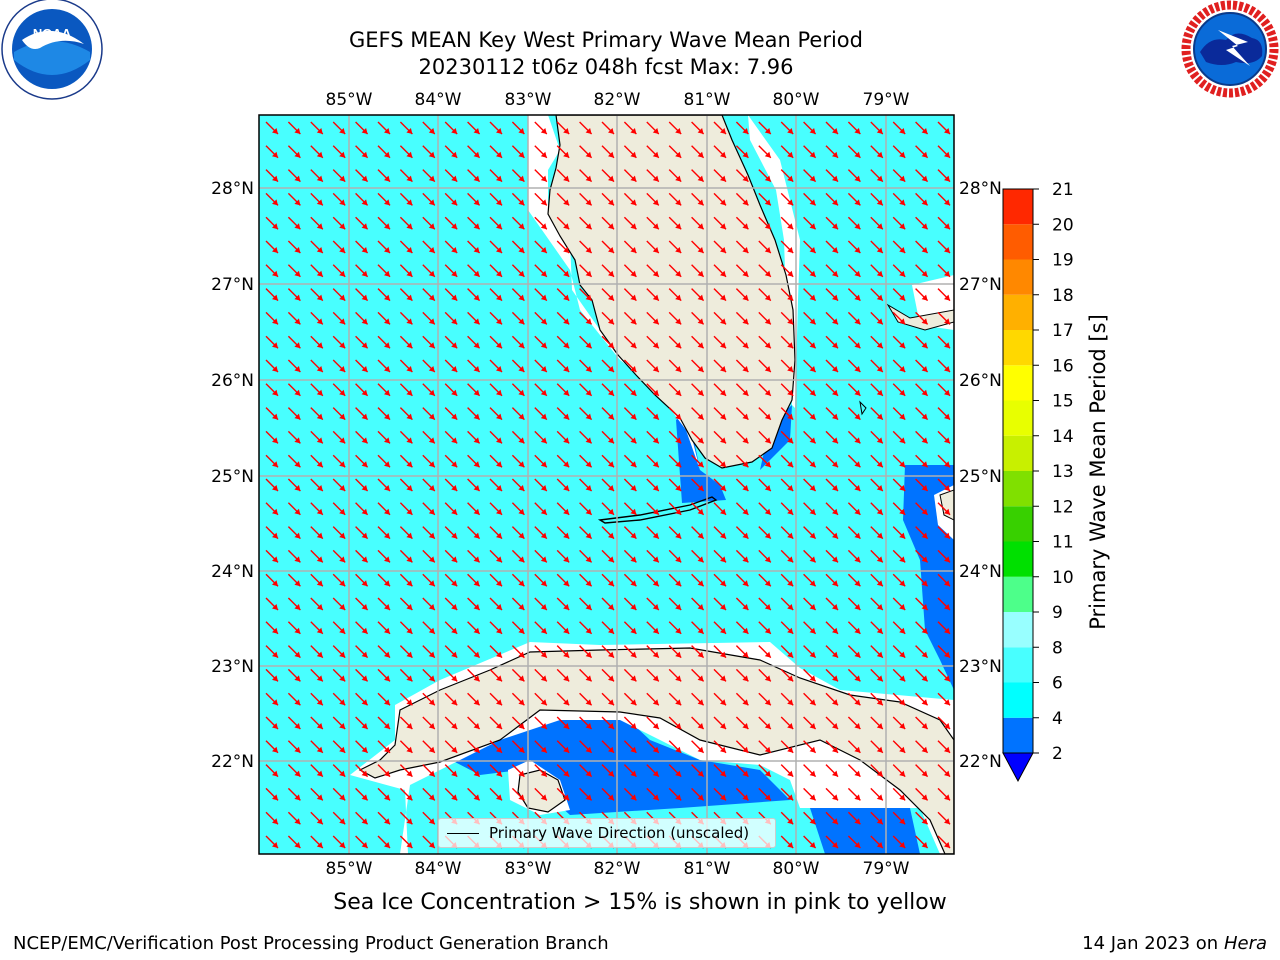  Describe the element at coordinates (232, 475) in the screenshot. I see `lat-labels-left: 28°N 27°N 26°N 25°N 24°N 23°N 22°N` at that location.